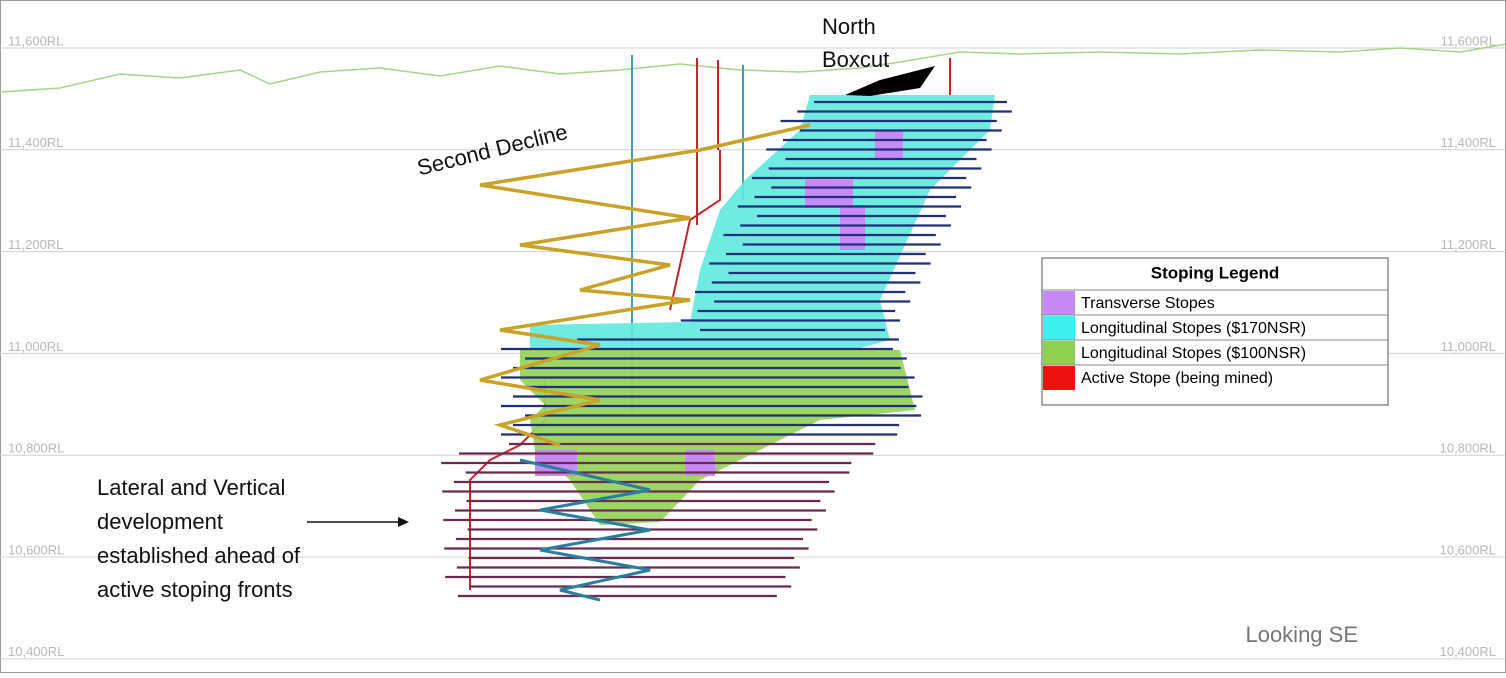  I want to click on boxcut-label: North, so click(849, 26).